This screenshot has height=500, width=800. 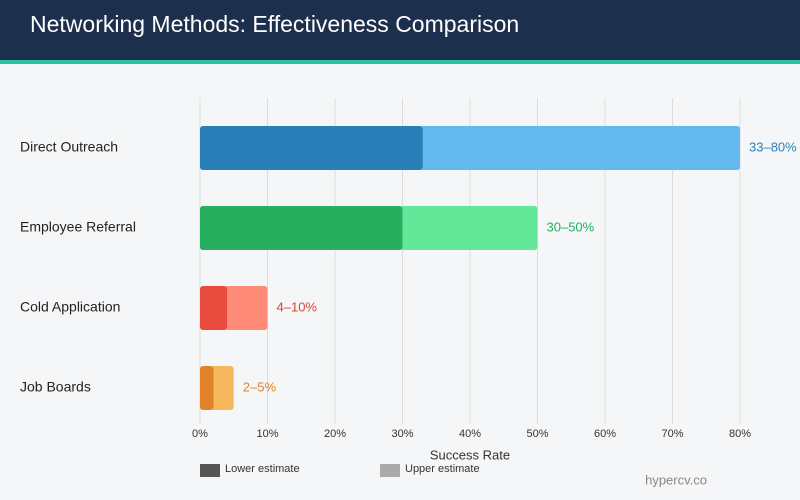 What do you see at coordinates (200, 434) in the screenshot?
I see `x-tick-label: 0%` at bounding box center [200, 434].